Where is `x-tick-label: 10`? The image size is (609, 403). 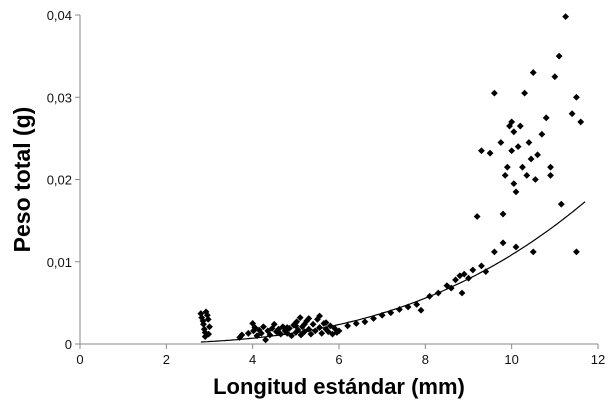
x-tick-label: 10 is located at coordinates (511, 359).